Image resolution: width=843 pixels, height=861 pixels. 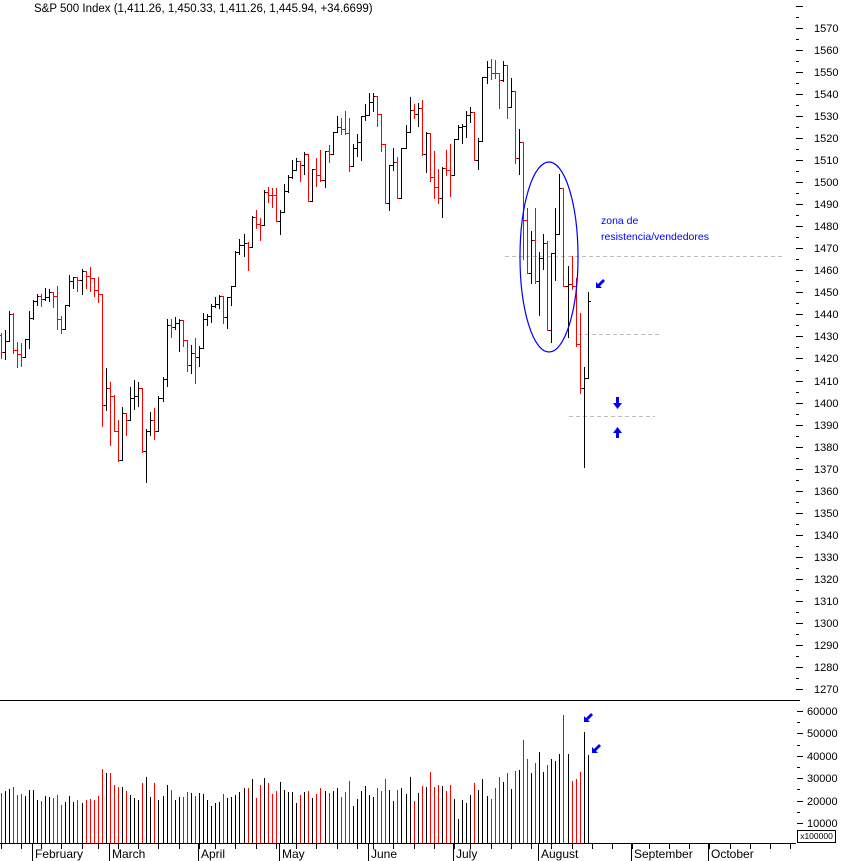 I want to click on price-axis-label: 1430, so click(x=826, y=337).